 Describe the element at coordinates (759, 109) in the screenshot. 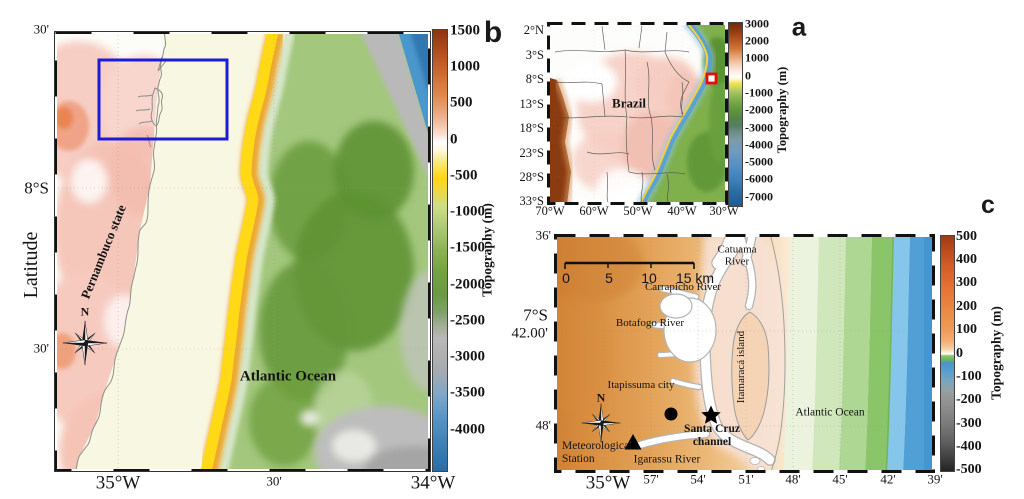

I see `cbar-a-tick: -2000` at that location.